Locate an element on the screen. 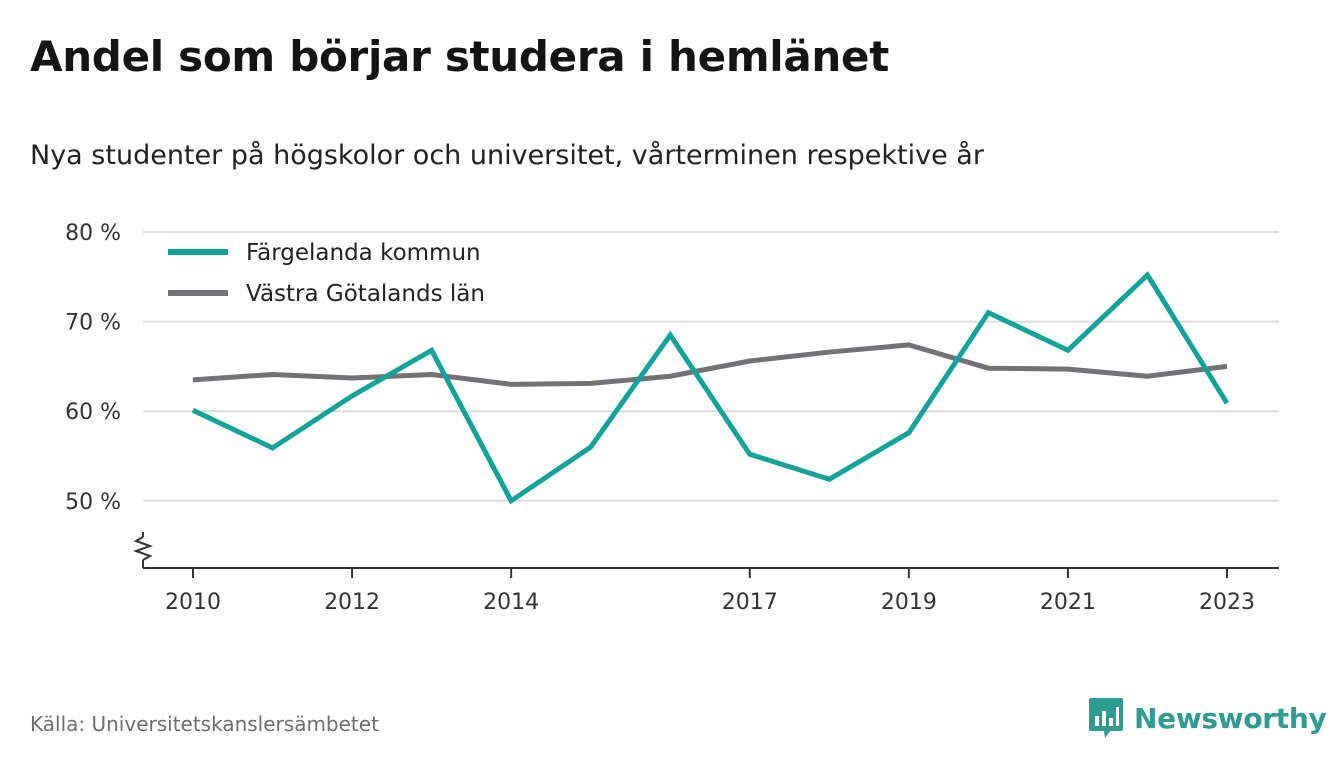 The height and width of the screenshot is (771, 1340). x-tick-label: 2021 is located at coordinates (1068, 602).